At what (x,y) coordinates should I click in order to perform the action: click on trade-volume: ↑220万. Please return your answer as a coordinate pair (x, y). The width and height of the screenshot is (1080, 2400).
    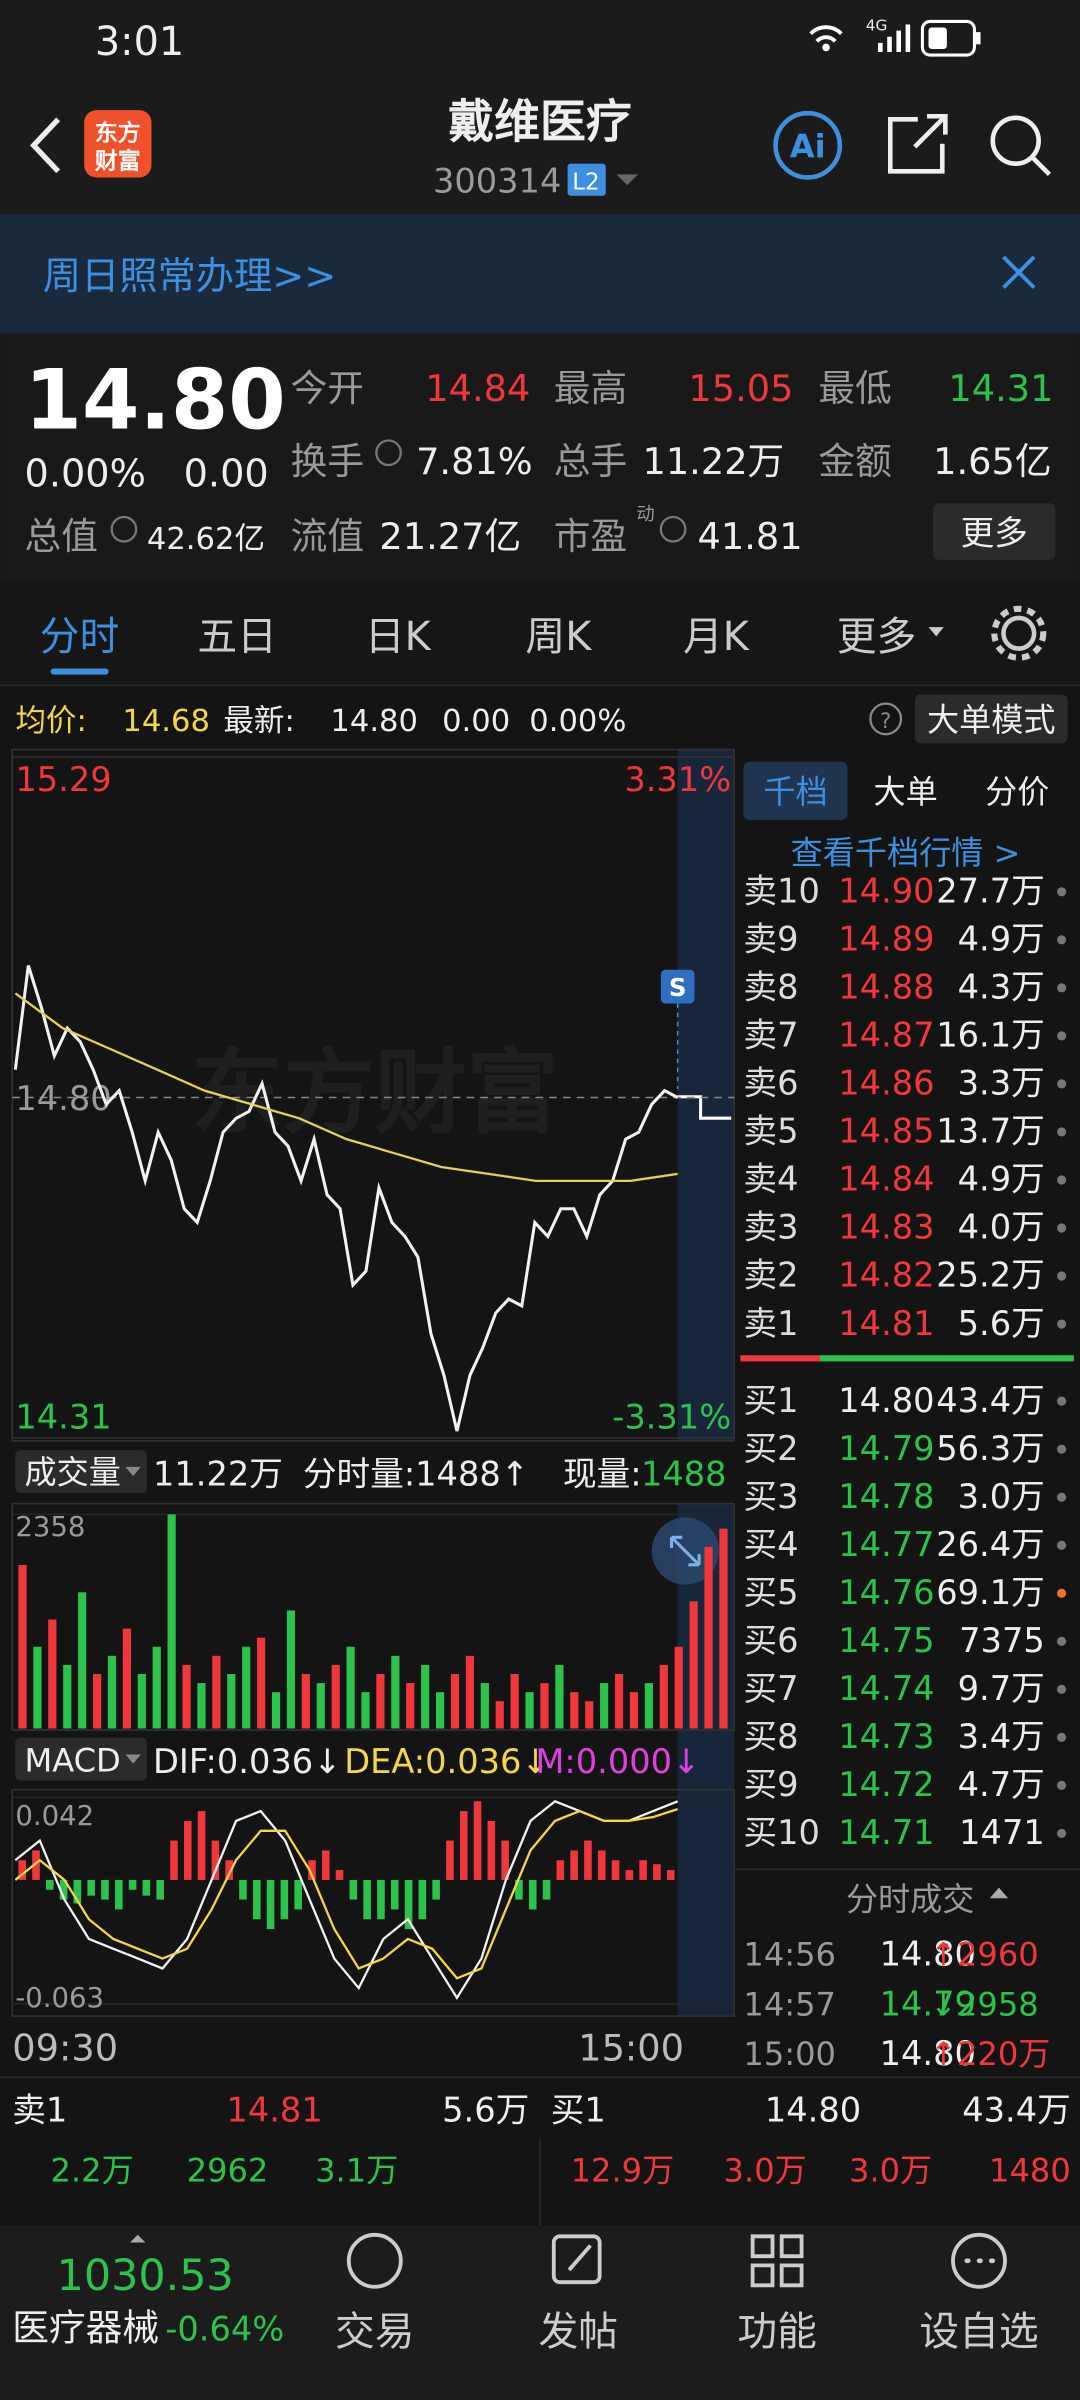
    Looking at the image, I should click on (990, 2054).